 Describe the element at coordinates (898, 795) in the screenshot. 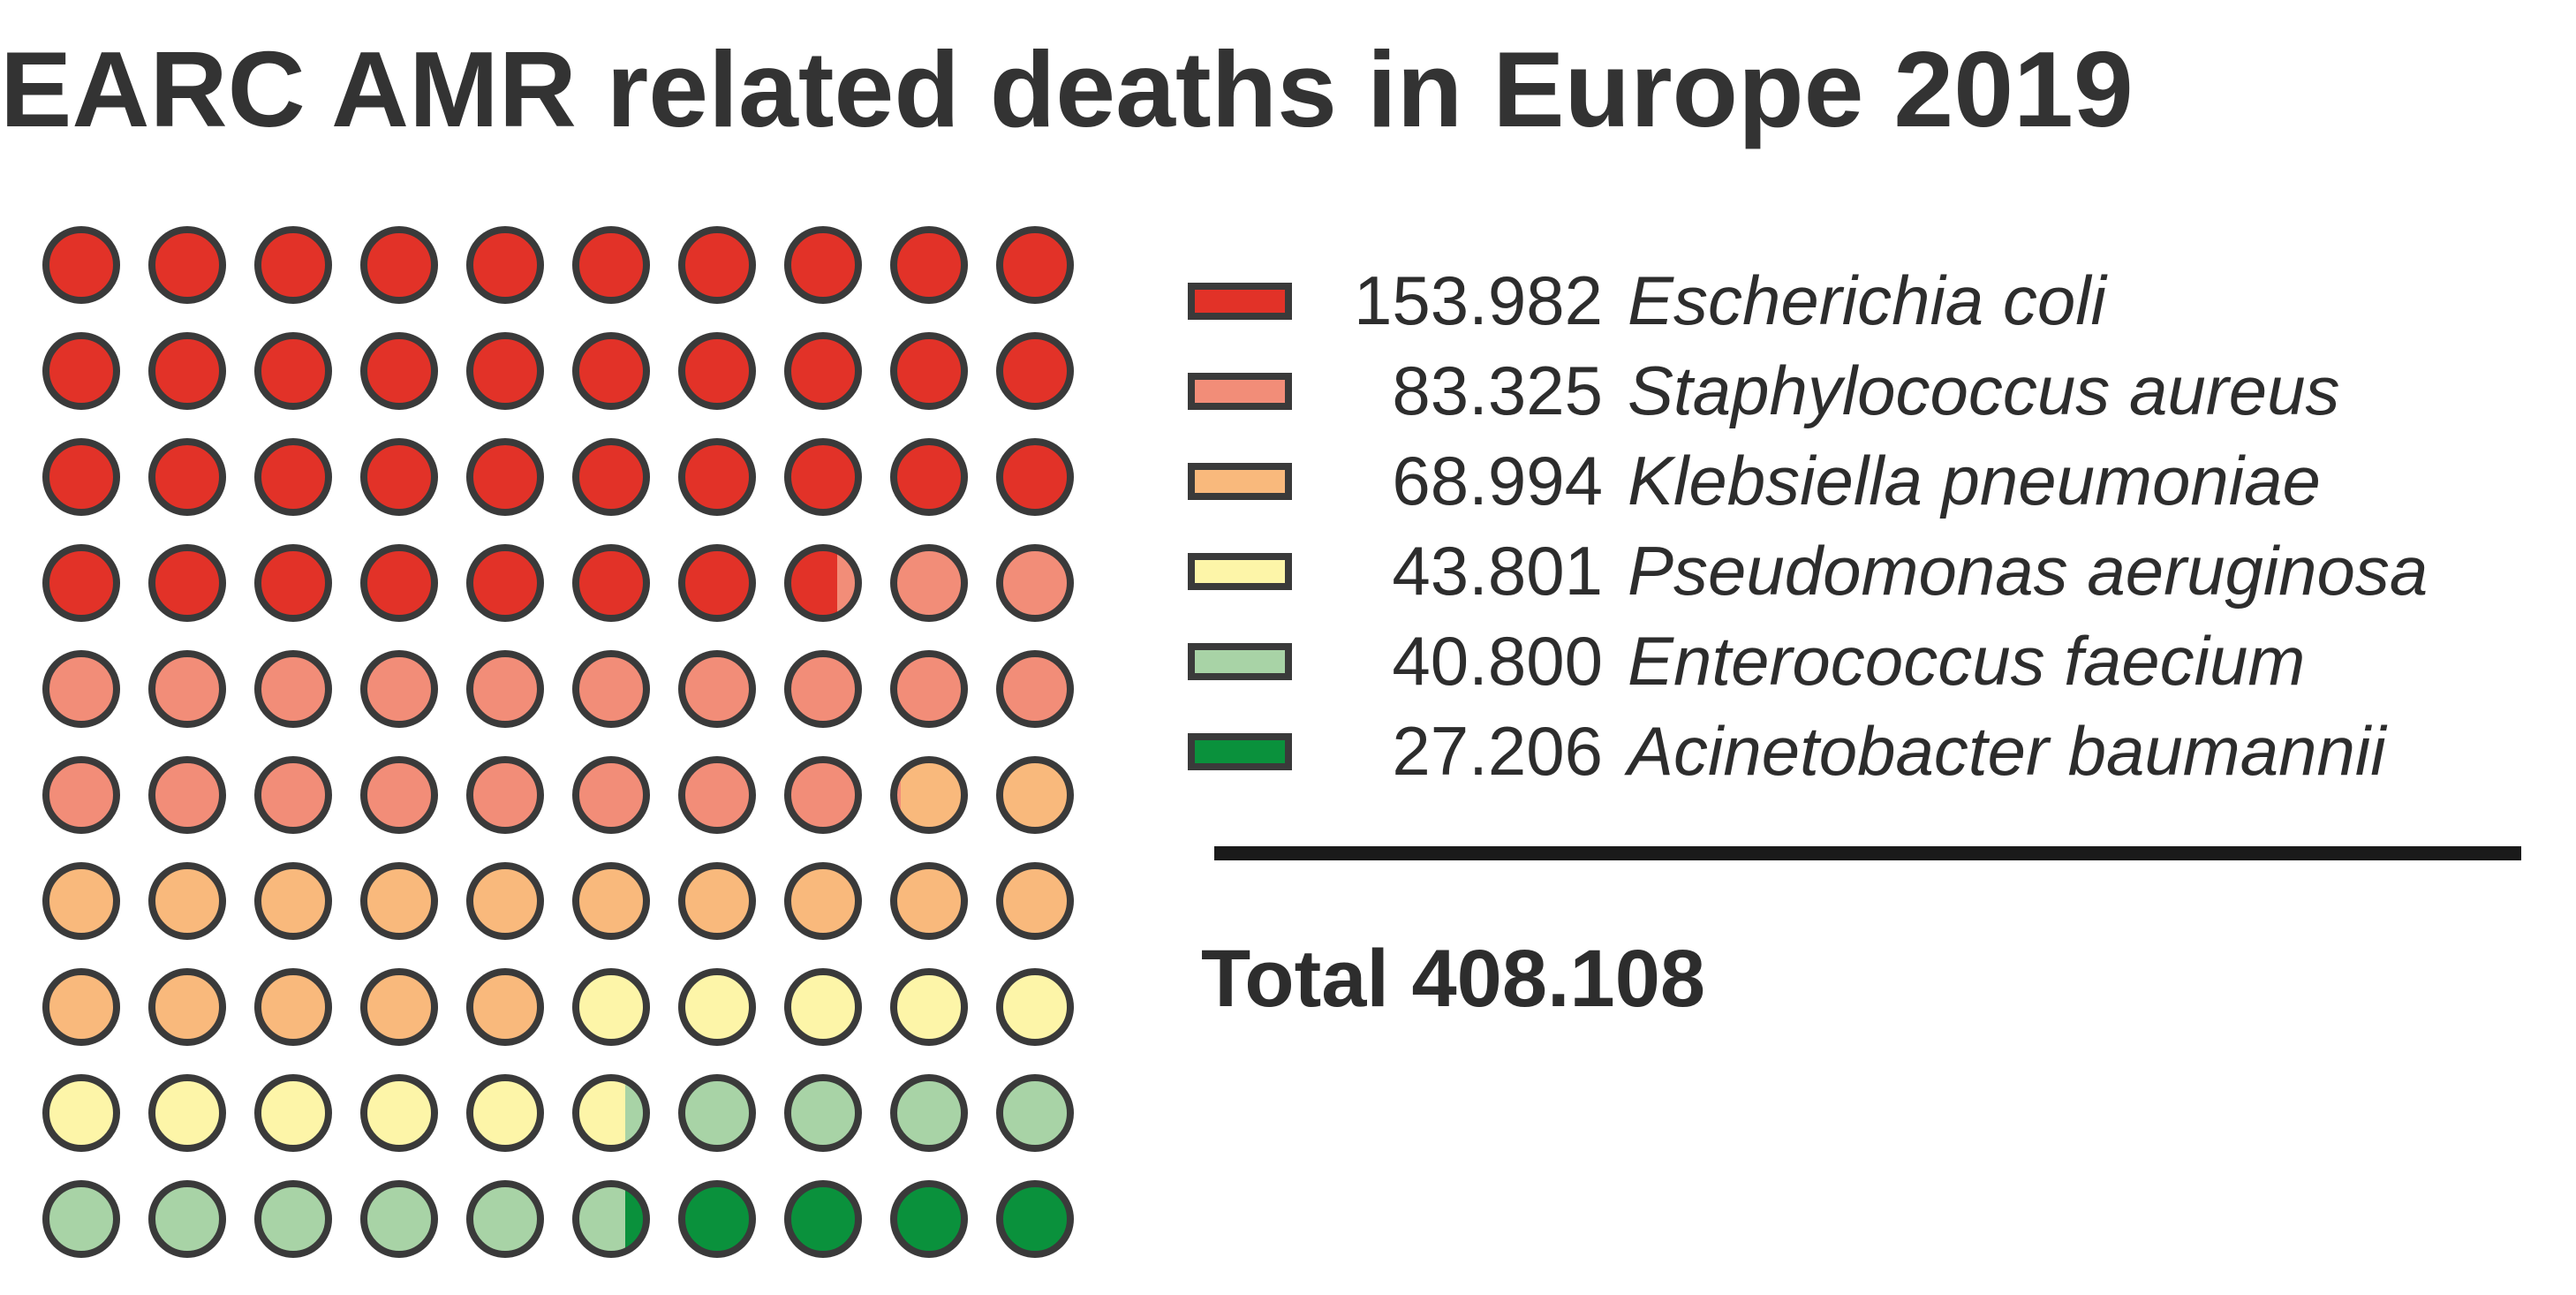

I see `waffle-cell-fill` at that location.